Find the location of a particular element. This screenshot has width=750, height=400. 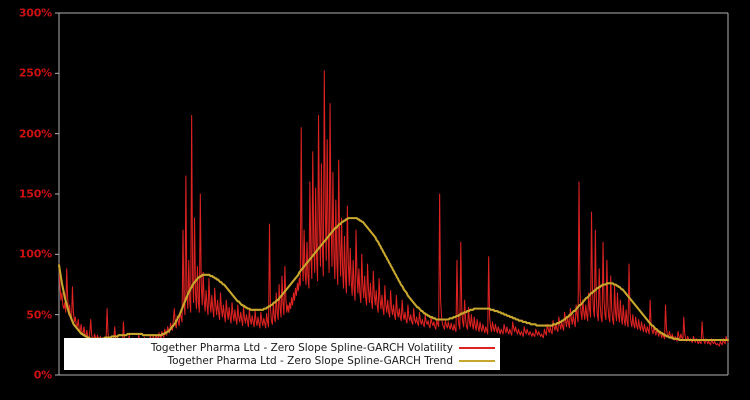

y-axis-tick-label: 100% is located at coordinates (35, 254).